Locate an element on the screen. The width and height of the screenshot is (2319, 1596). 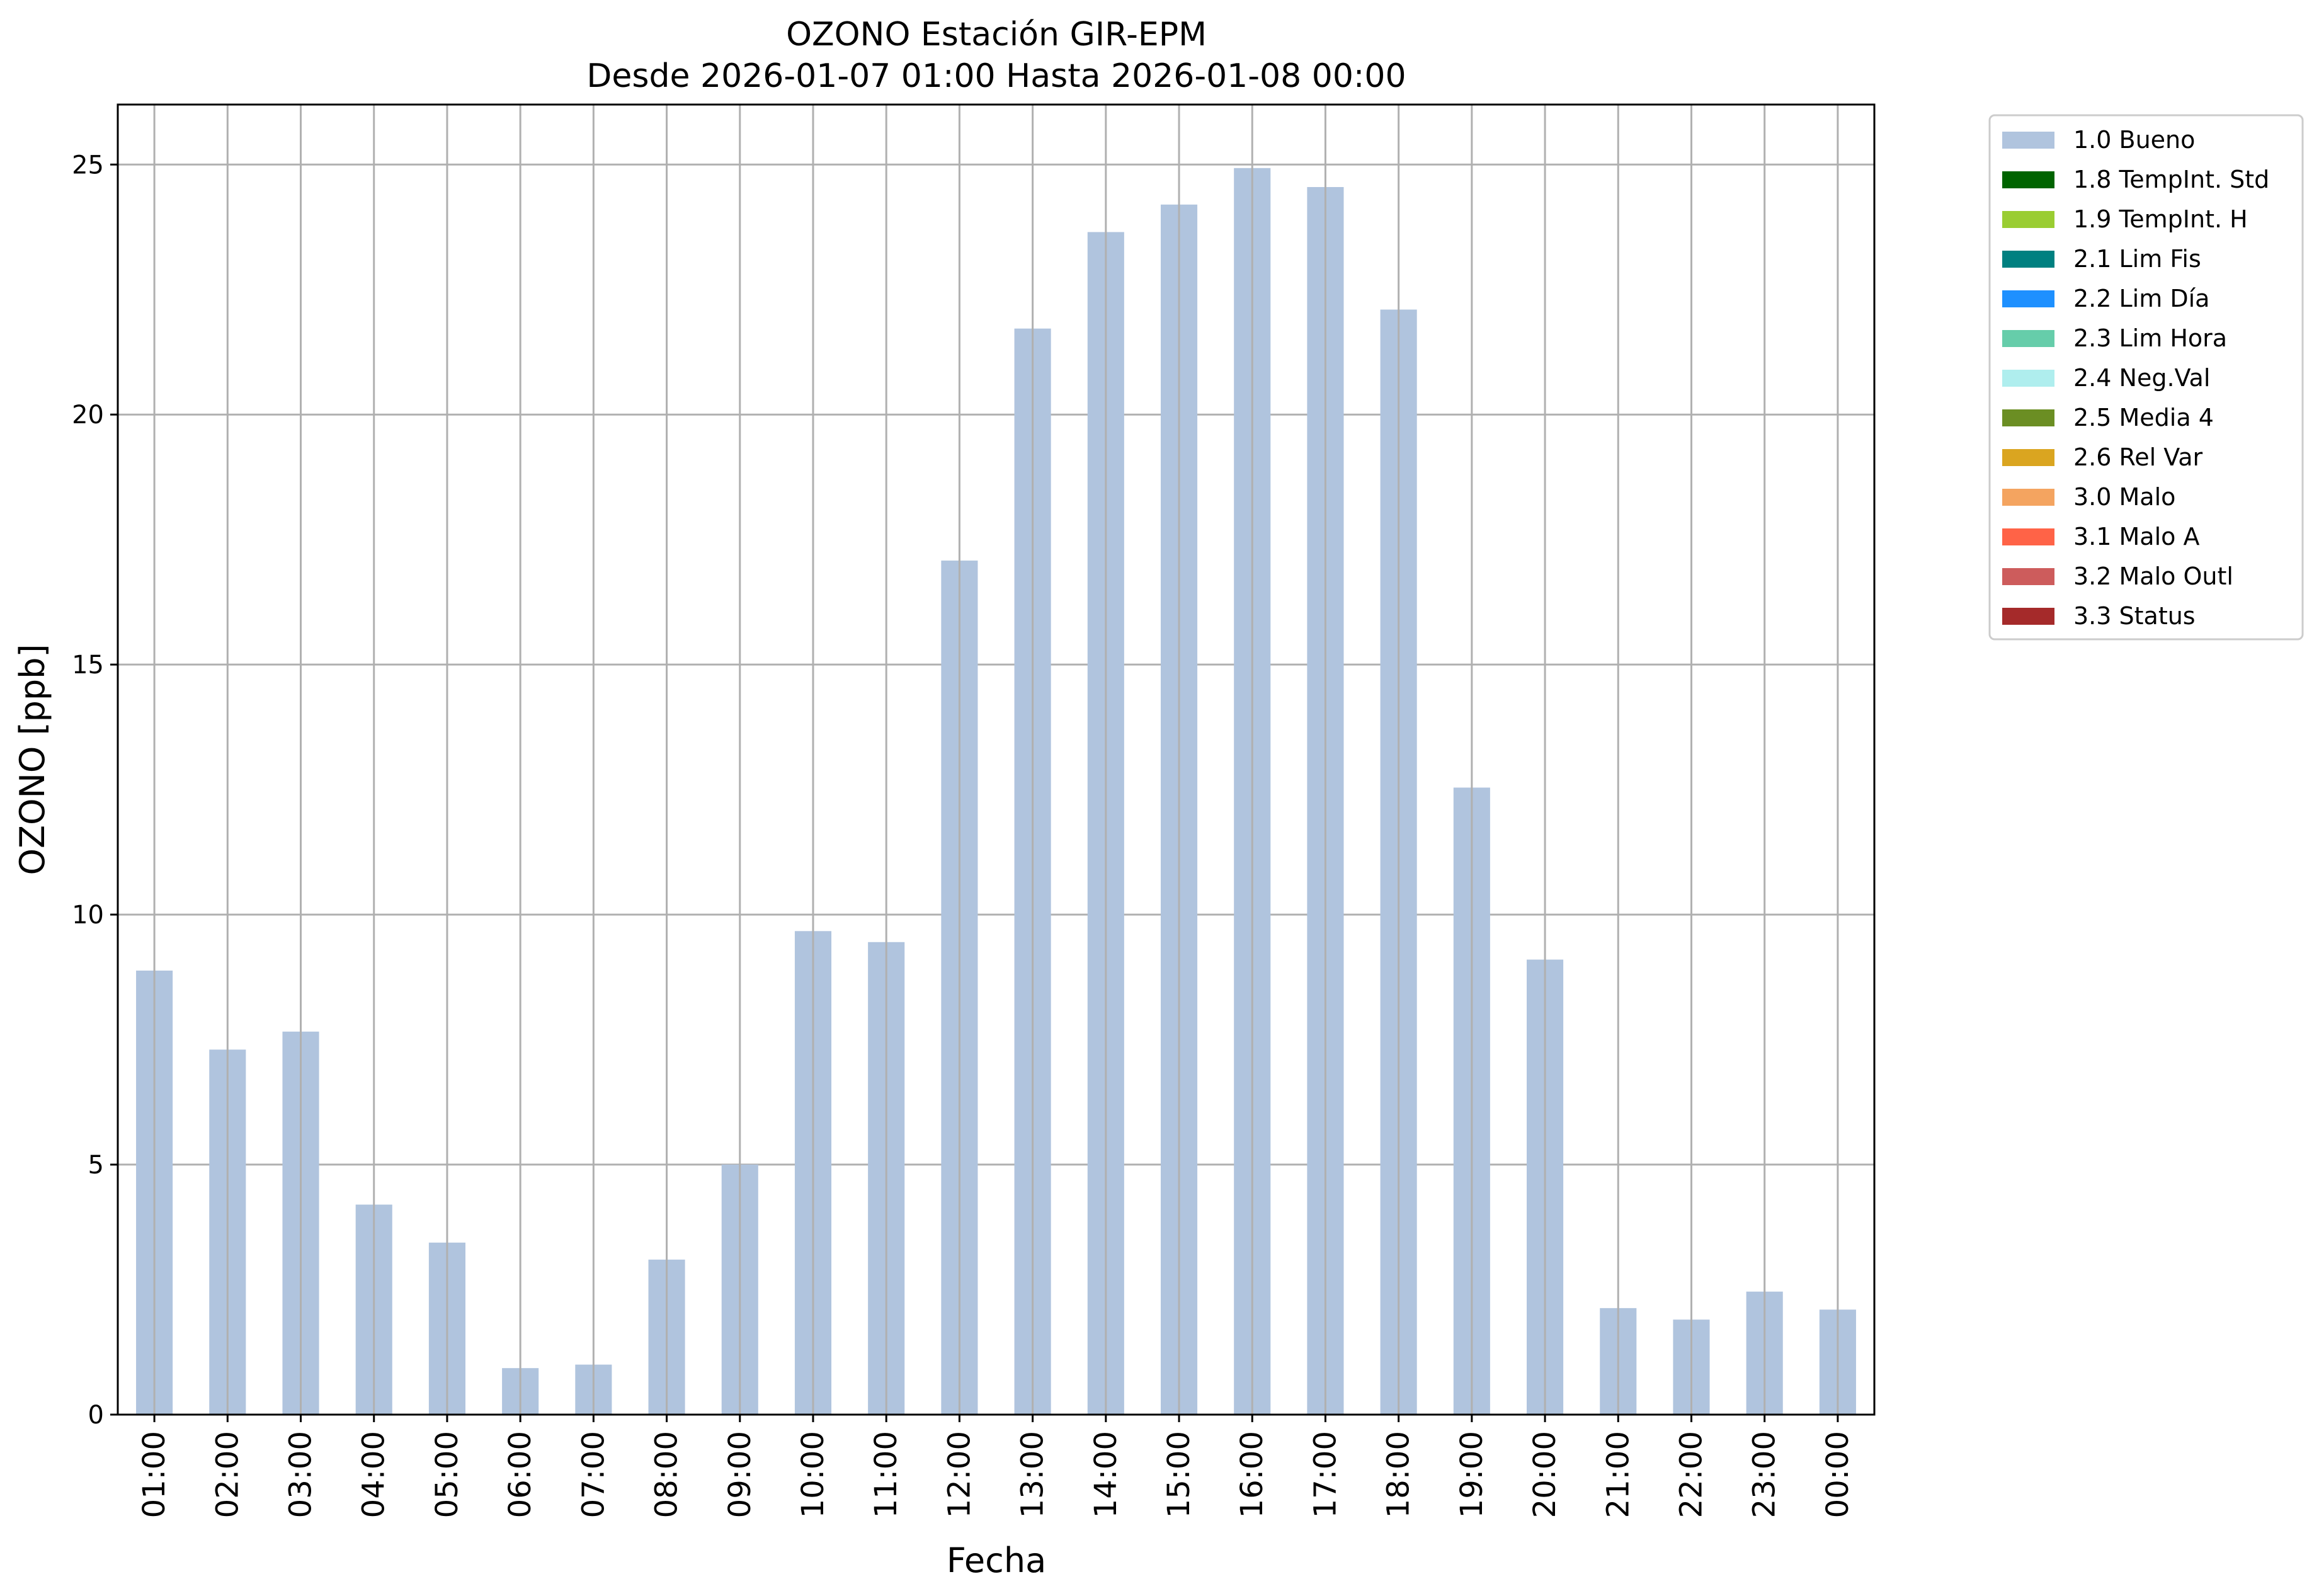
x-tick-label: 11:00 is located at coordinates (886, 1474).